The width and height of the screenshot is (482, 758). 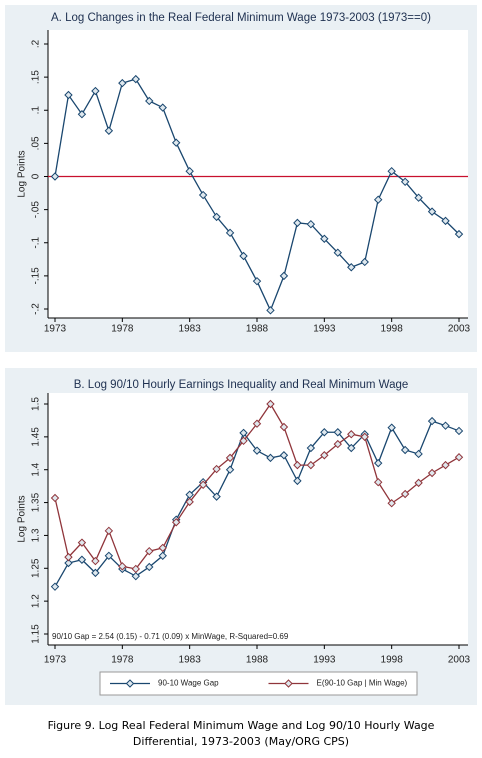 What do you see at coordinates (36, 309) in the screenshot?
I see `y-tick-label: -.2` at bounding box center [36, 309].